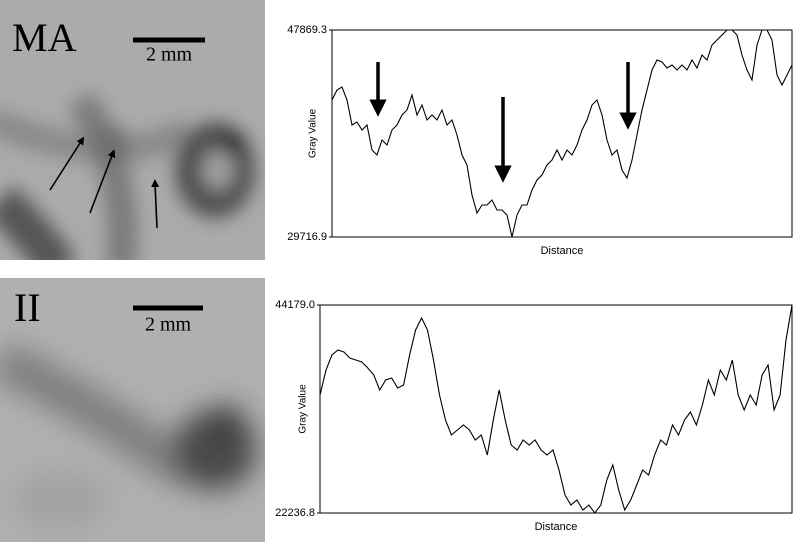 The height and width of the screenshot is (542, 800). I want to click on y-tick-label: 22236.8, so click(295, 513).